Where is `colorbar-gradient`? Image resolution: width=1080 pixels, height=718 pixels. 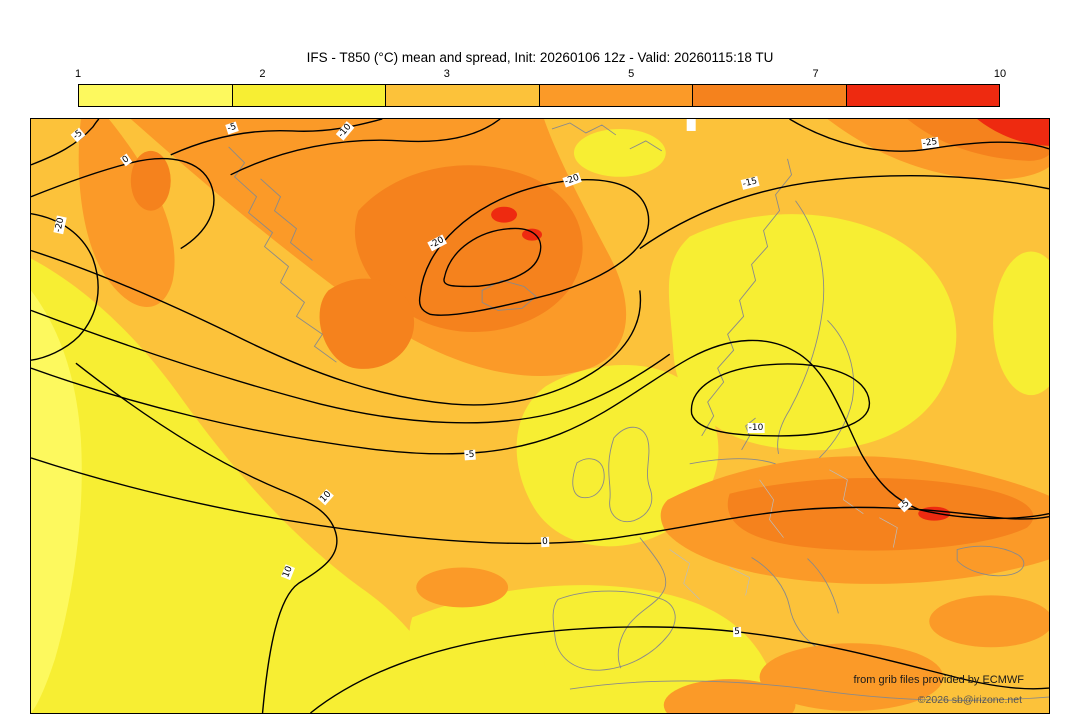
colorbar-gradient is located at coordinates (539, 95).